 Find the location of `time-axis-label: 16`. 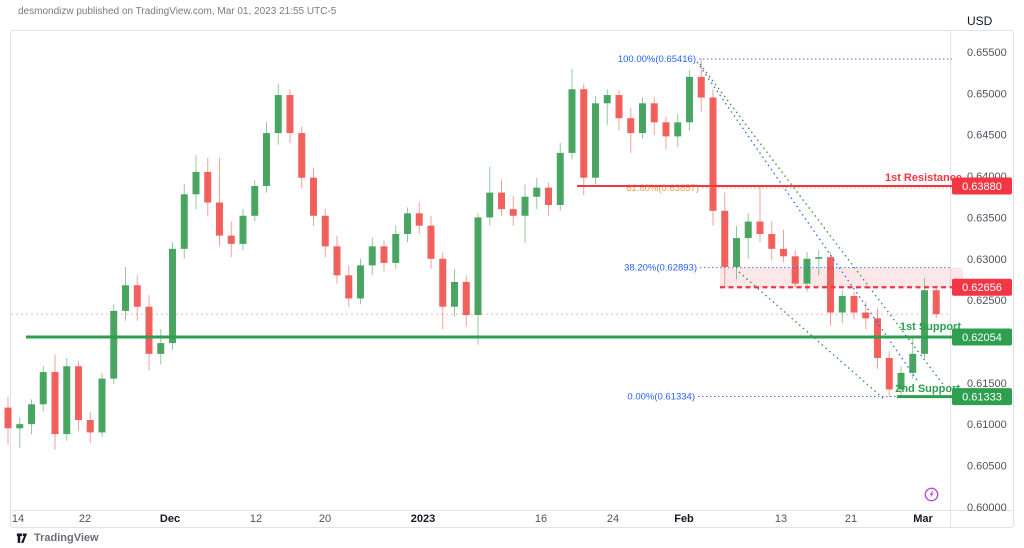

time-axis-label: 16 is located at coordinates (541, 519).